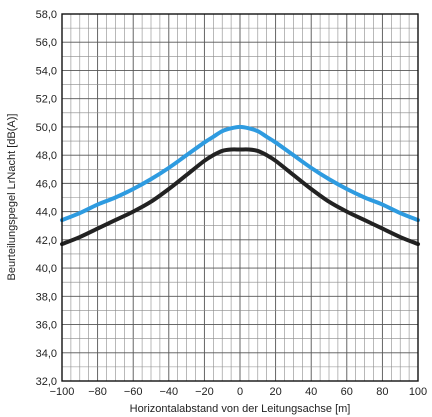  I want to click on y-tick-label: 34,0, so click(46, 354).